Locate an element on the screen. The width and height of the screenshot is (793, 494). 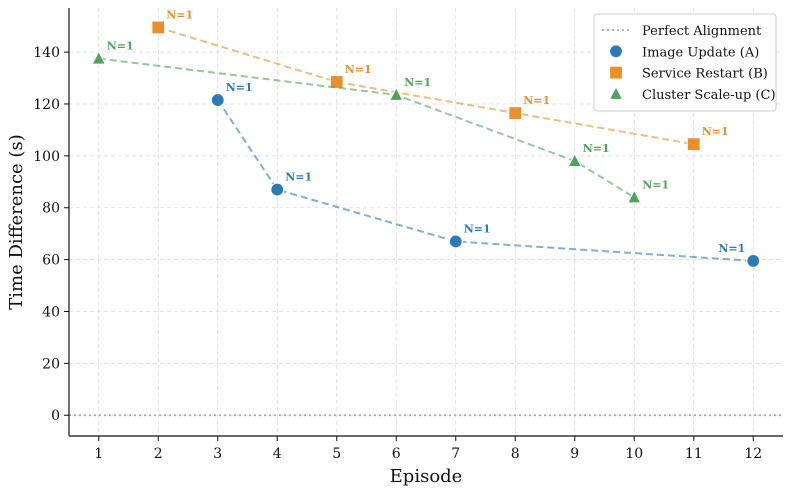
legend-box is located at coordinates (685, 62).